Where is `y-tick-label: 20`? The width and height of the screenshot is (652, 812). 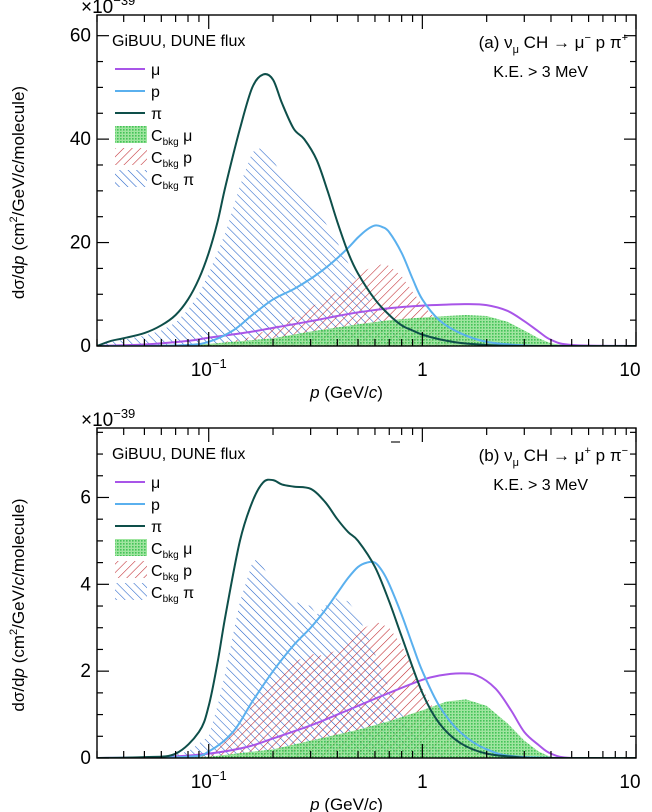 y-tick-label: 20 is located at coordinates (80, 243).